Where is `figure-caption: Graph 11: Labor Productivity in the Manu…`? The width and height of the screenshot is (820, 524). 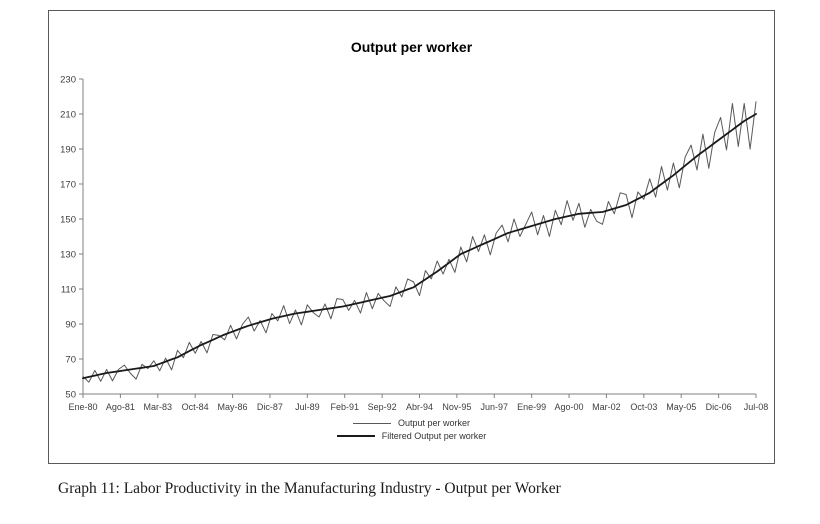 figure-caption: Graph 11: Labor Productivity in the Manu… is located at coordinates (309, 488).